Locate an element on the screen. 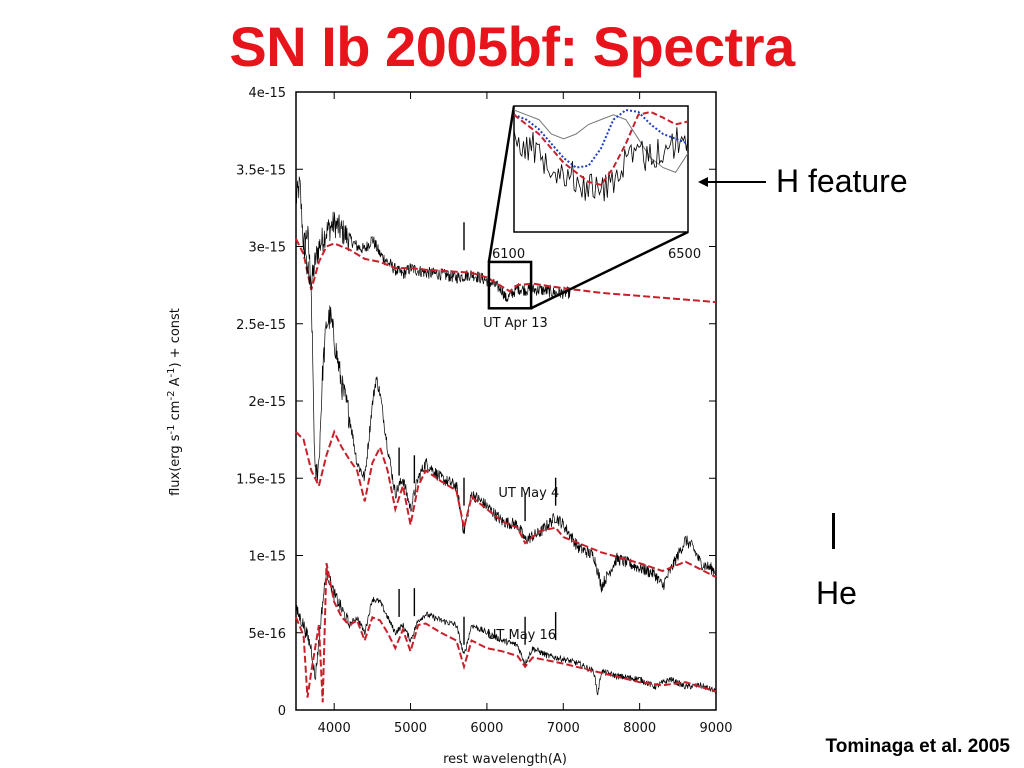 This screenshot has height=768, width=1024. x-tick-label: 6000 is located at coordinates (486, 728).